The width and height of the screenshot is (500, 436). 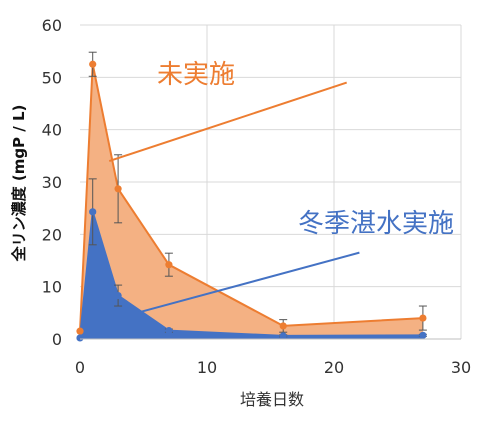 What do you see at coordinates (52, 77) in the screenshot?
I see `y-tick-label: 50` at bounding box center [52, 77].